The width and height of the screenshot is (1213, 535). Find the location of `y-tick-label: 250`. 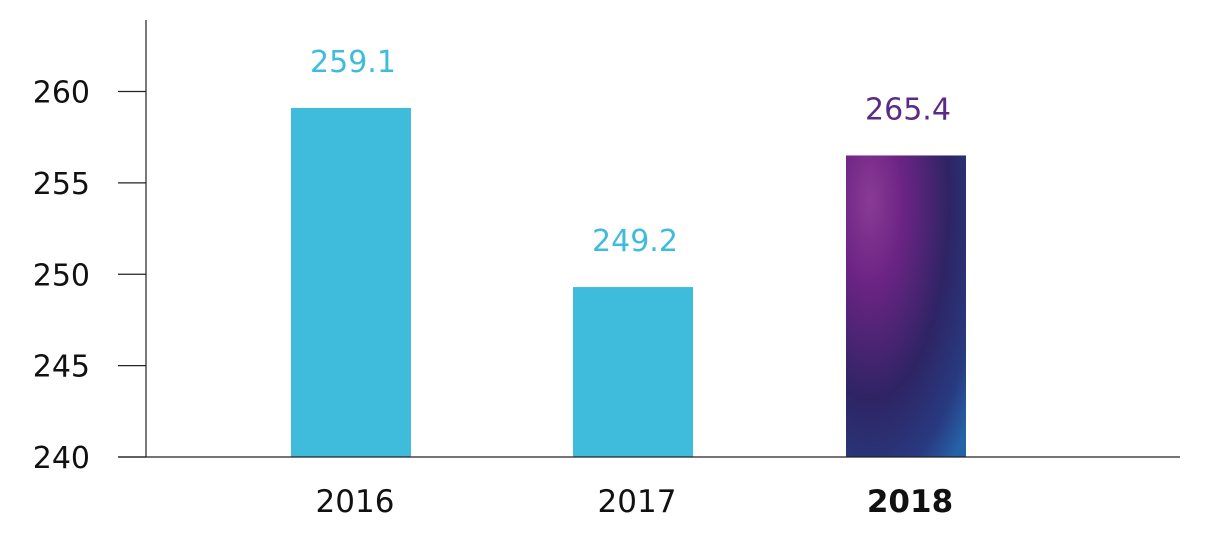

y-tick-label: 250 is located at coordinates (61, 275).